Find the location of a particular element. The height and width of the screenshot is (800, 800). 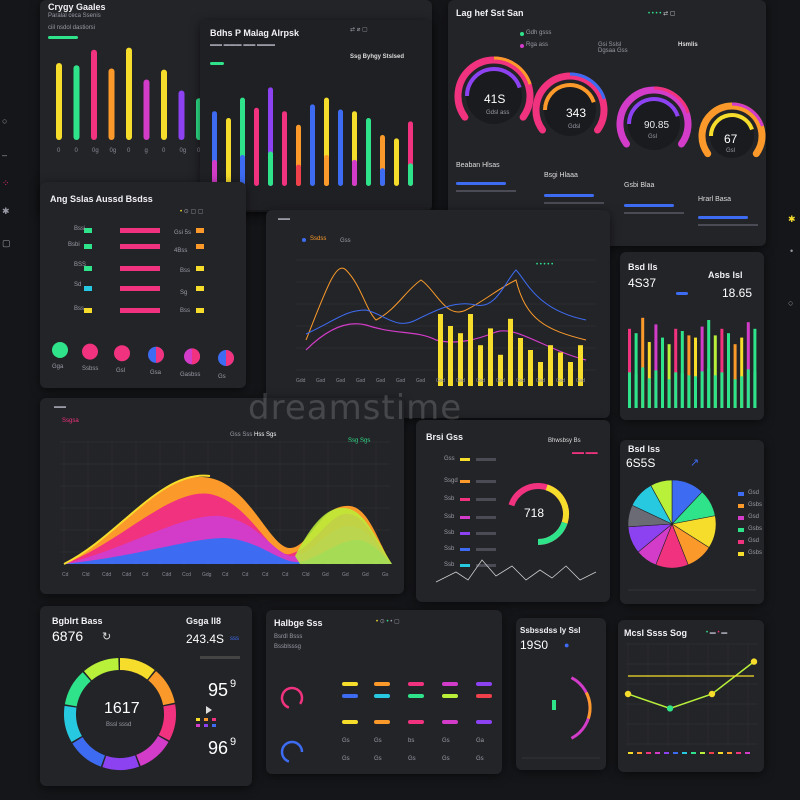

panel2-toolbar: ⇄ ⌀ ▢ is located at coordinates (359, 30).